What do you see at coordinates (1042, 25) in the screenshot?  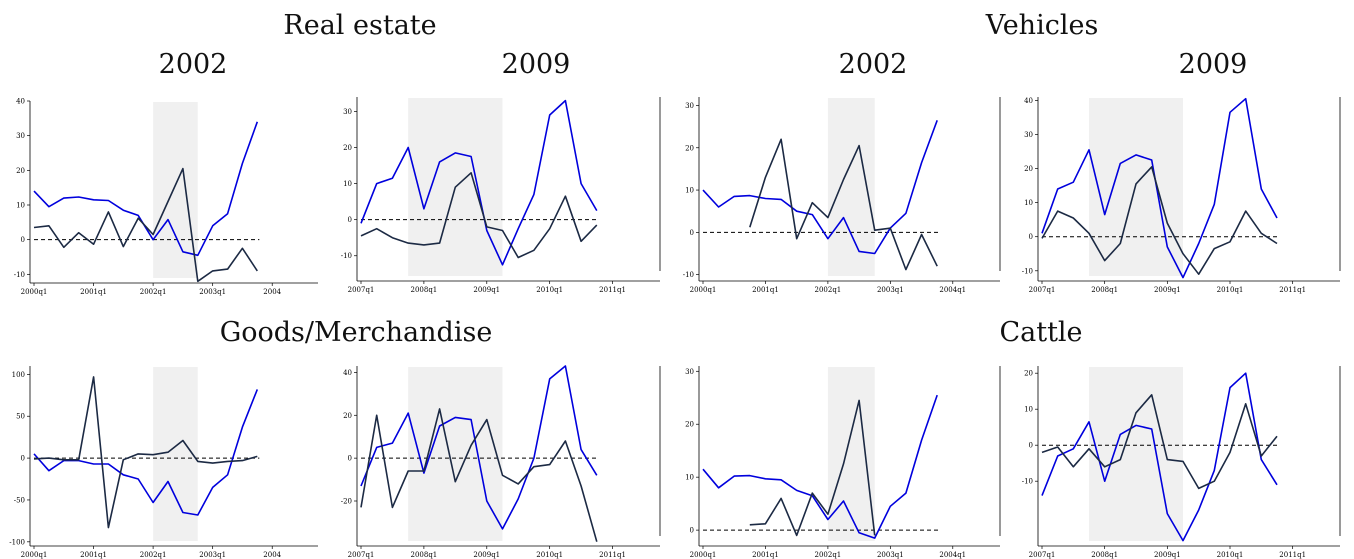 I see `heading-vehicles: Vehicles` at bounding box center [1042, 25].